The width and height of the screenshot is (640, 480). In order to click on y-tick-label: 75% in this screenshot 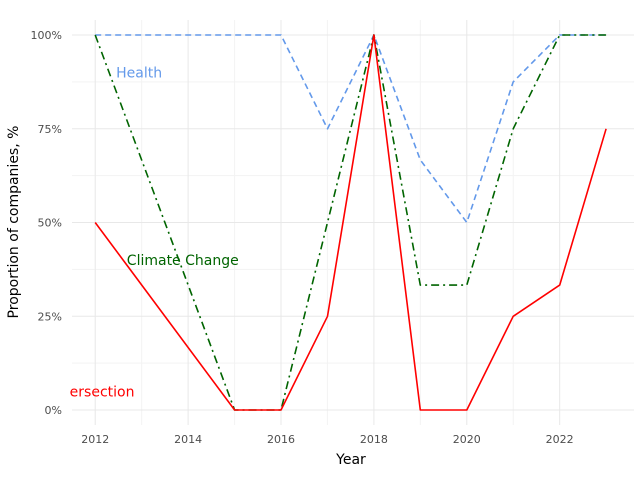, I will do `click(50, 129)`.